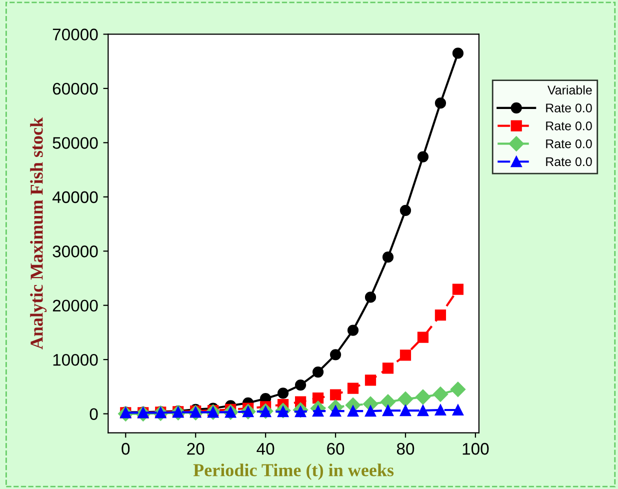  I want to click on y-tick-label: 60000, so click(75, 88).